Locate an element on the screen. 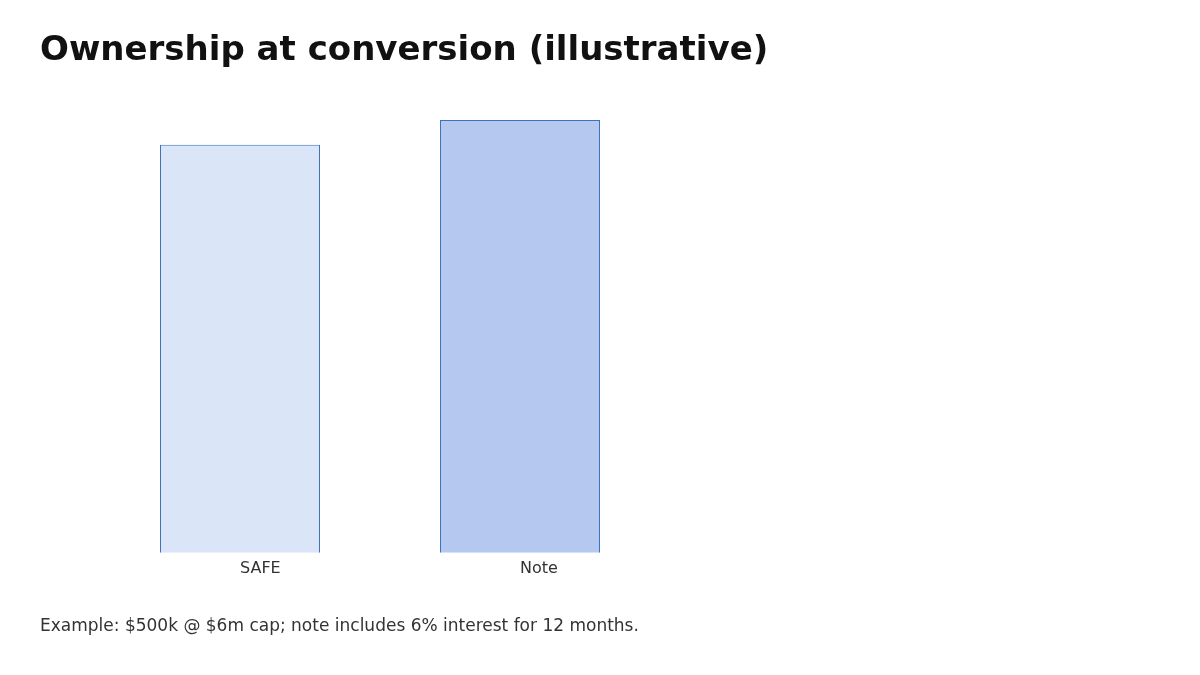 This screenshot has height=675, width=1200. x-tick-label: SAFE is located at coordinates (260, 567).